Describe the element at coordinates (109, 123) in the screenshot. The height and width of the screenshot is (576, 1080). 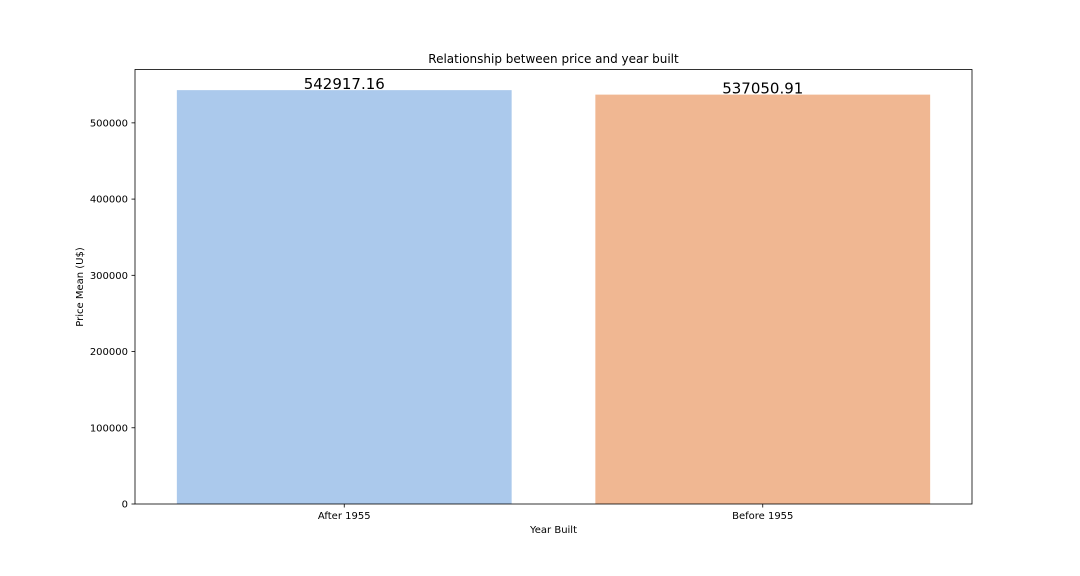
I see `y-tick-label: 500000` at that location.